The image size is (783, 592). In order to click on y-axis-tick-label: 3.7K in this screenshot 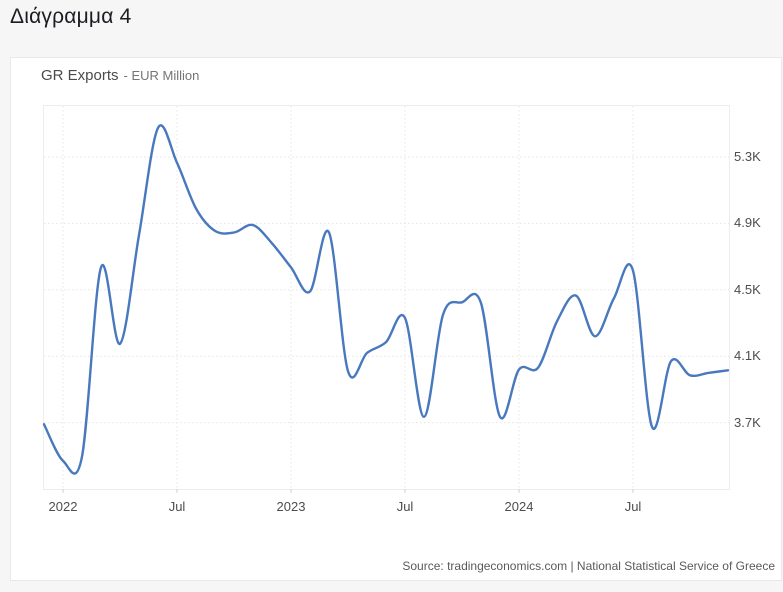, I will do `click(747, 422)`.